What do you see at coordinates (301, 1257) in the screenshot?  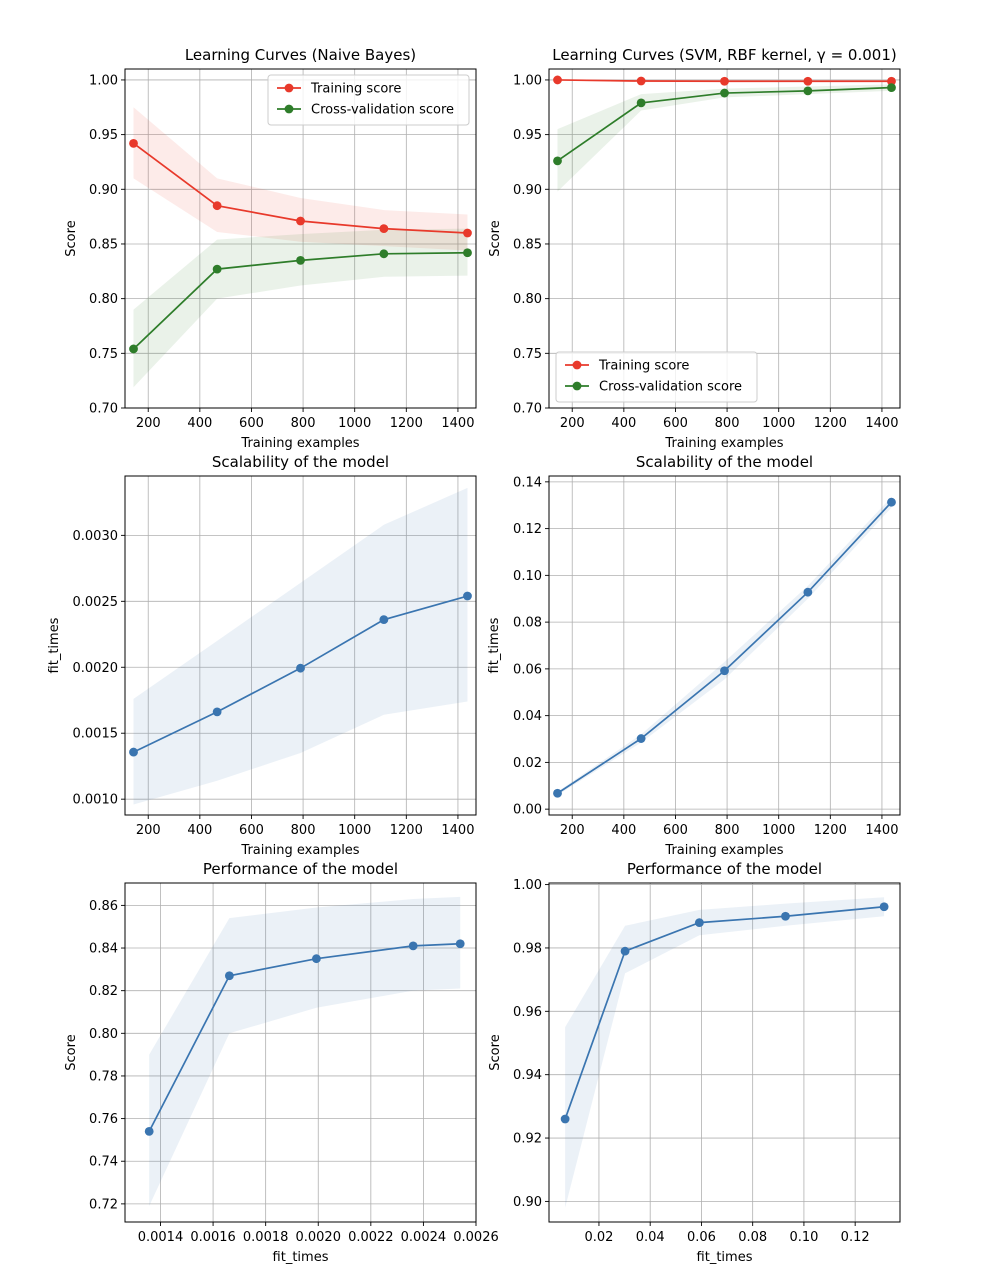 I see `x-axis-label: fit_times` at bounding box center [301, 1257].